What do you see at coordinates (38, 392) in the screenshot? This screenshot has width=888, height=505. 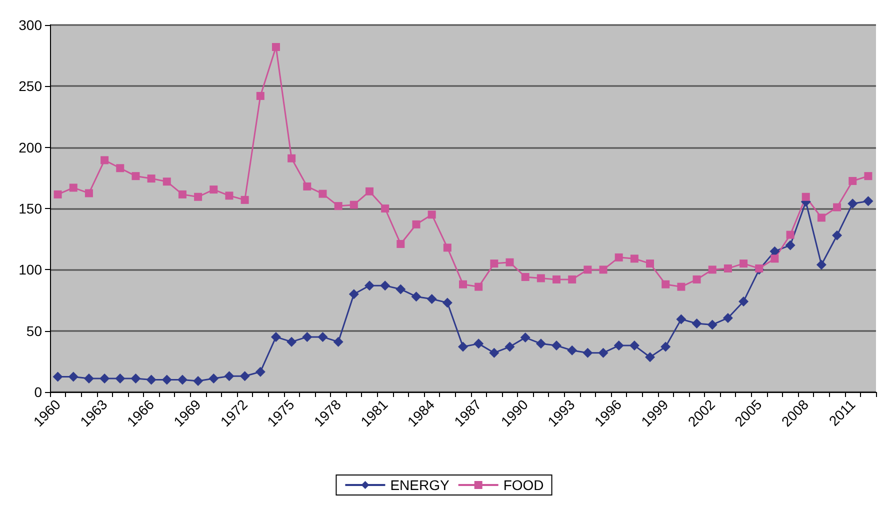 I see `y-tick-label: 0` at bounding box center [38, 392].